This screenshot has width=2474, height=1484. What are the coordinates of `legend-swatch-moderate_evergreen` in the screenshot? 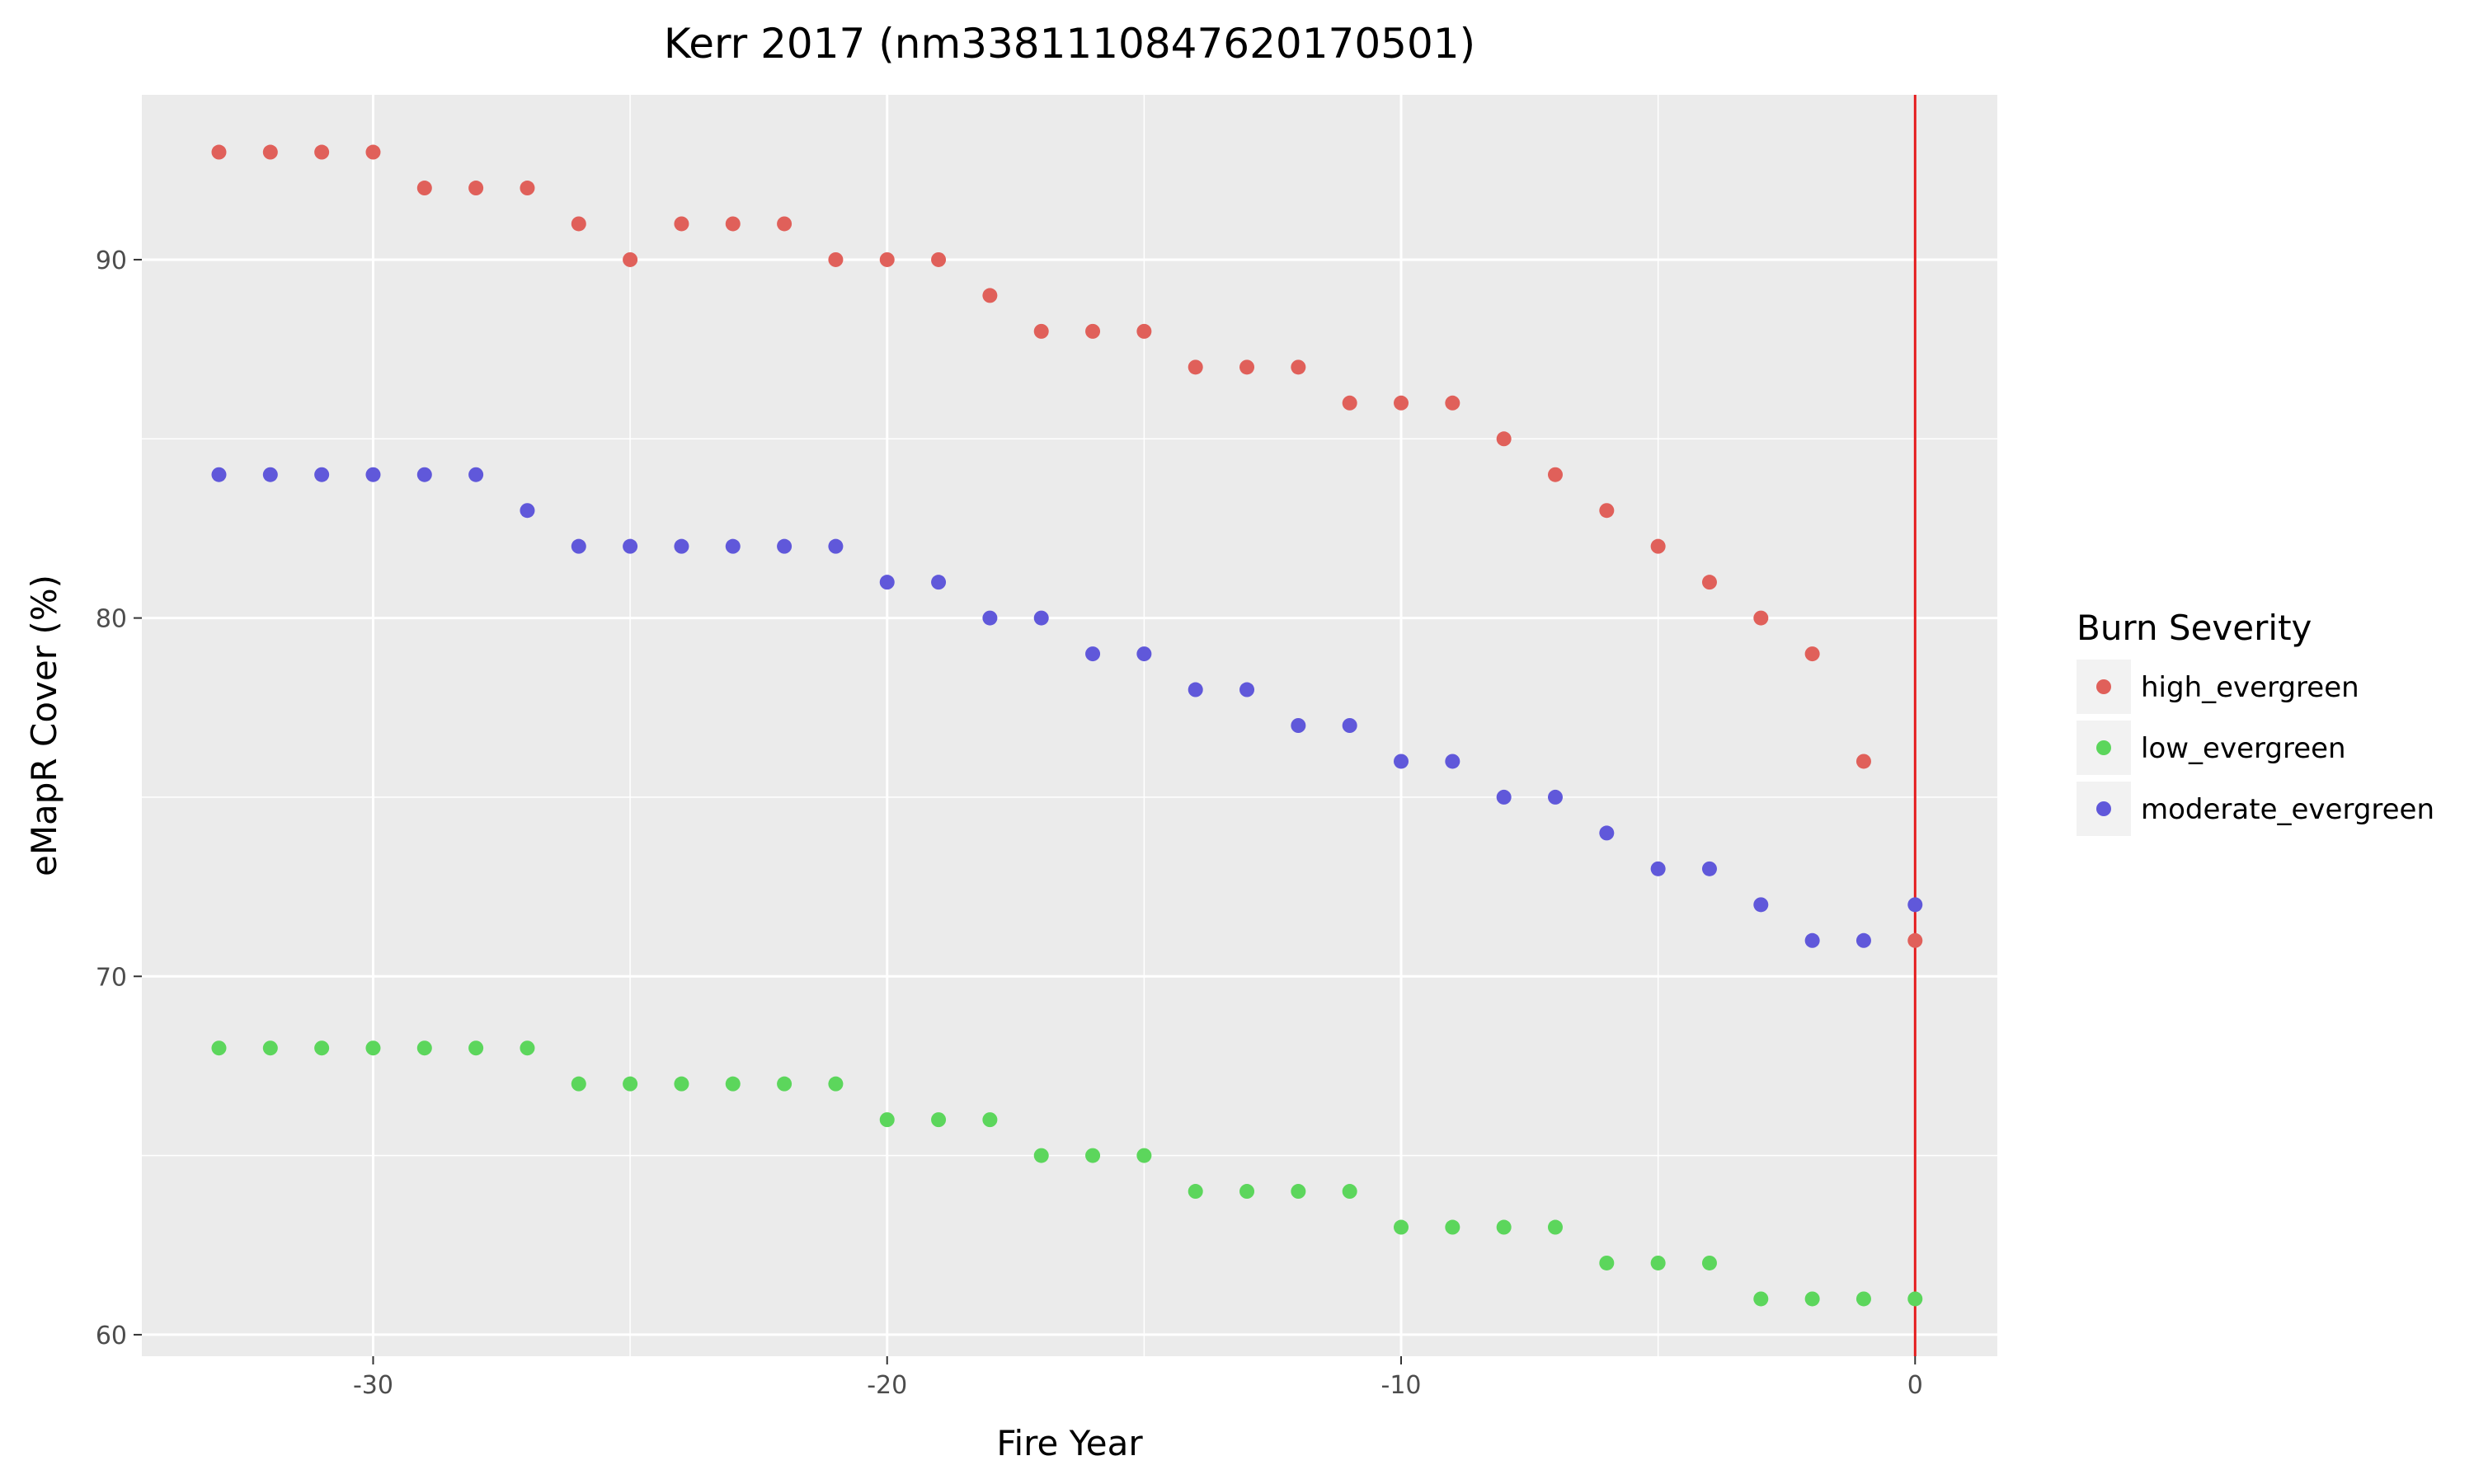 It's located at (2103, 808).